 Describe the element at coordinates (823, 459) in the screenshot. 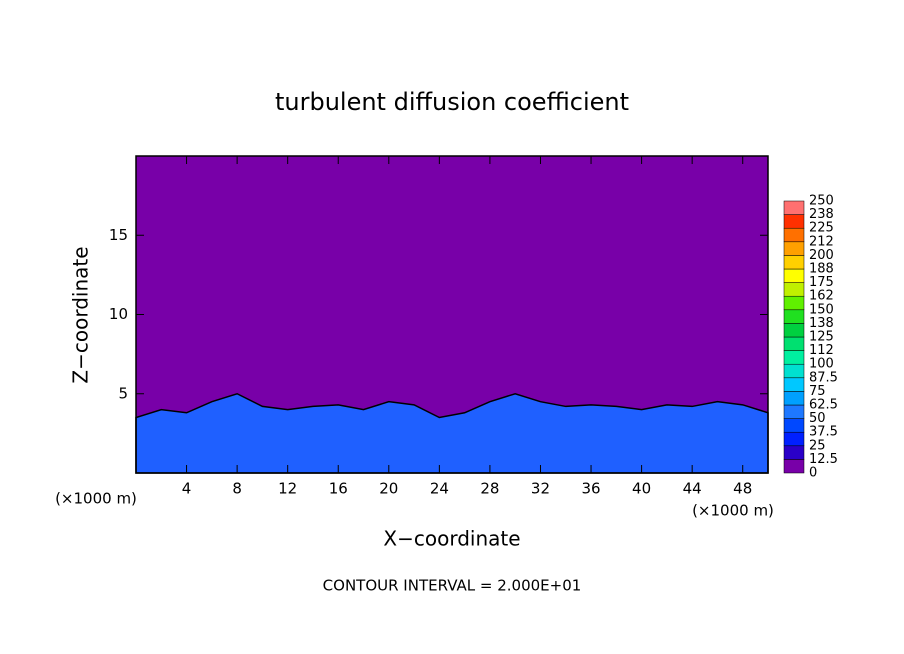

I see `colorbar-label: 12.5` at that location.